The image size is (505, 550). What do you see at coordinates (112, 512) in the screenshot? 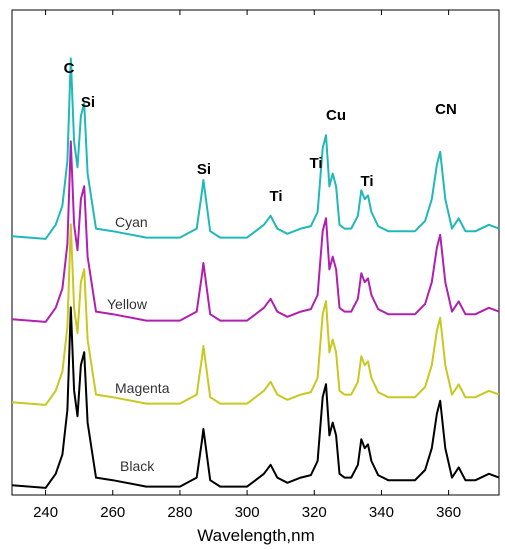
I see `x-tick-label: 260` at bounding box center [112, 512].